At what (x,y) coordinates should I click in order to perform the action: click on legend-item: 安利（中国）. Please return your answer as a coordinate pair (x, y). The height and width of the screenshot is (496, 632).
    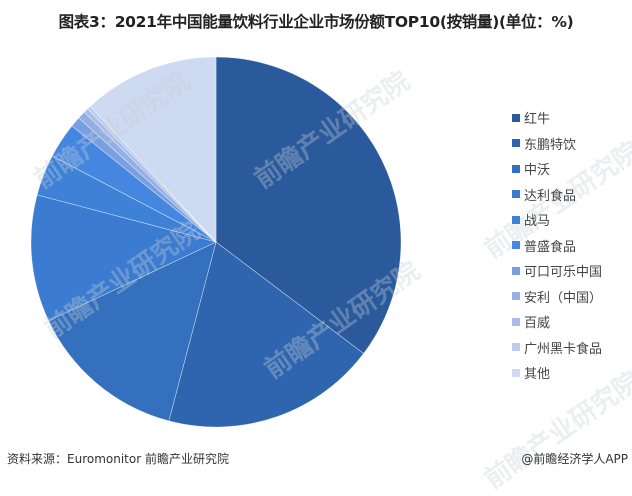
    Looking at the image, I should click on (557, 297).